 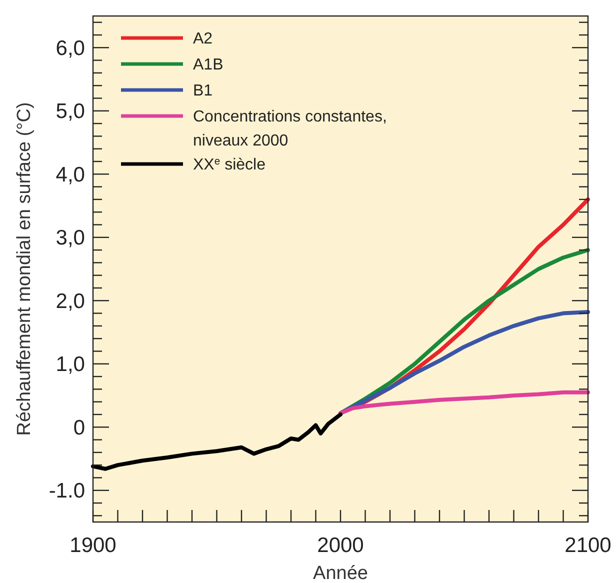 What do you see at coordinates (93, 545) in the screenshot?
I see `x-tick-label: 1900` at bounding box center [93, 545].